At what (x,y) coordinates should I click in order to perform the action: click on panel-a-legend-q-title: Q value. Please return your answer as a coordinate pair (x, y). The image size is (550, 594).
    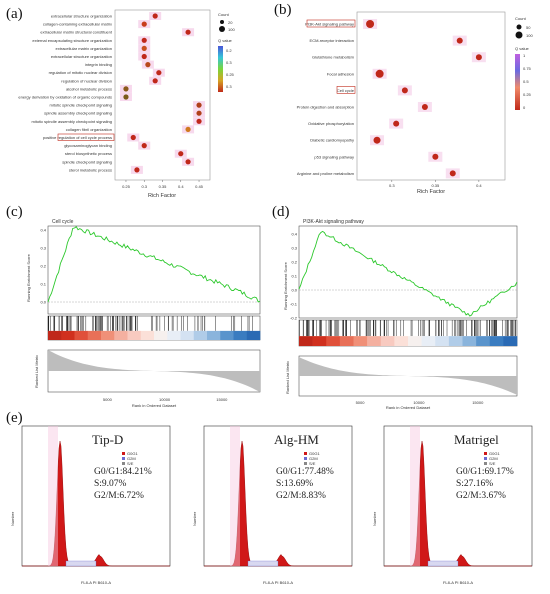
    Looking at the image, I should click on (225, 40).